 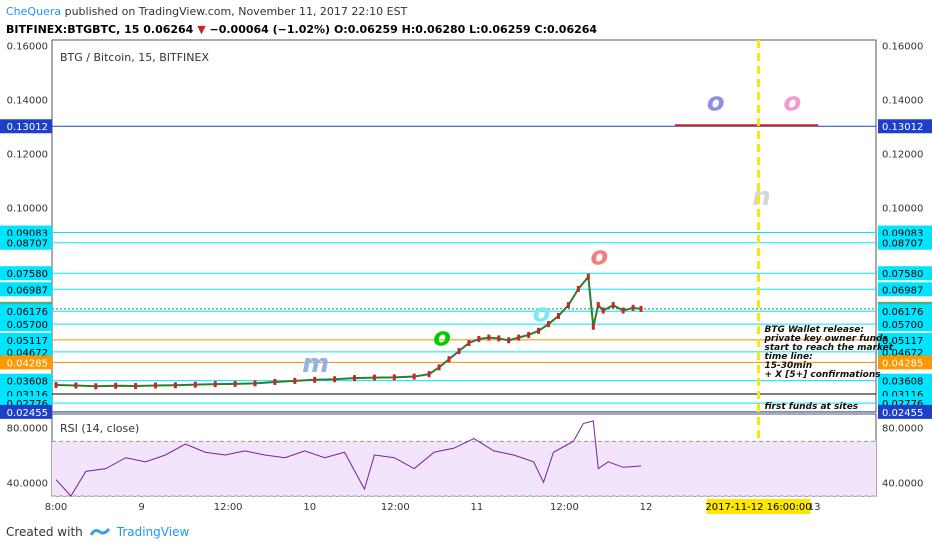 What do you see at coordinates (902, 413) in the screenshot?
I see `price-label-right: 0.02455` at bounding box center [902, 413].